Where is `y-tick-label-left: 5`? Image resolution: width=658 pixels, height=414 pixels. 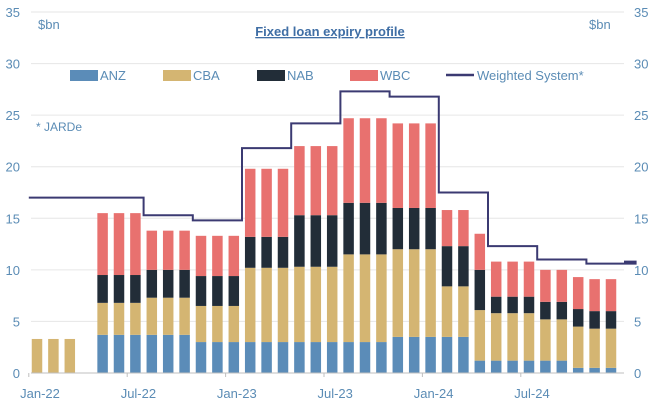
y-tick-label-left: 5 is located at coordinates (16, 321).